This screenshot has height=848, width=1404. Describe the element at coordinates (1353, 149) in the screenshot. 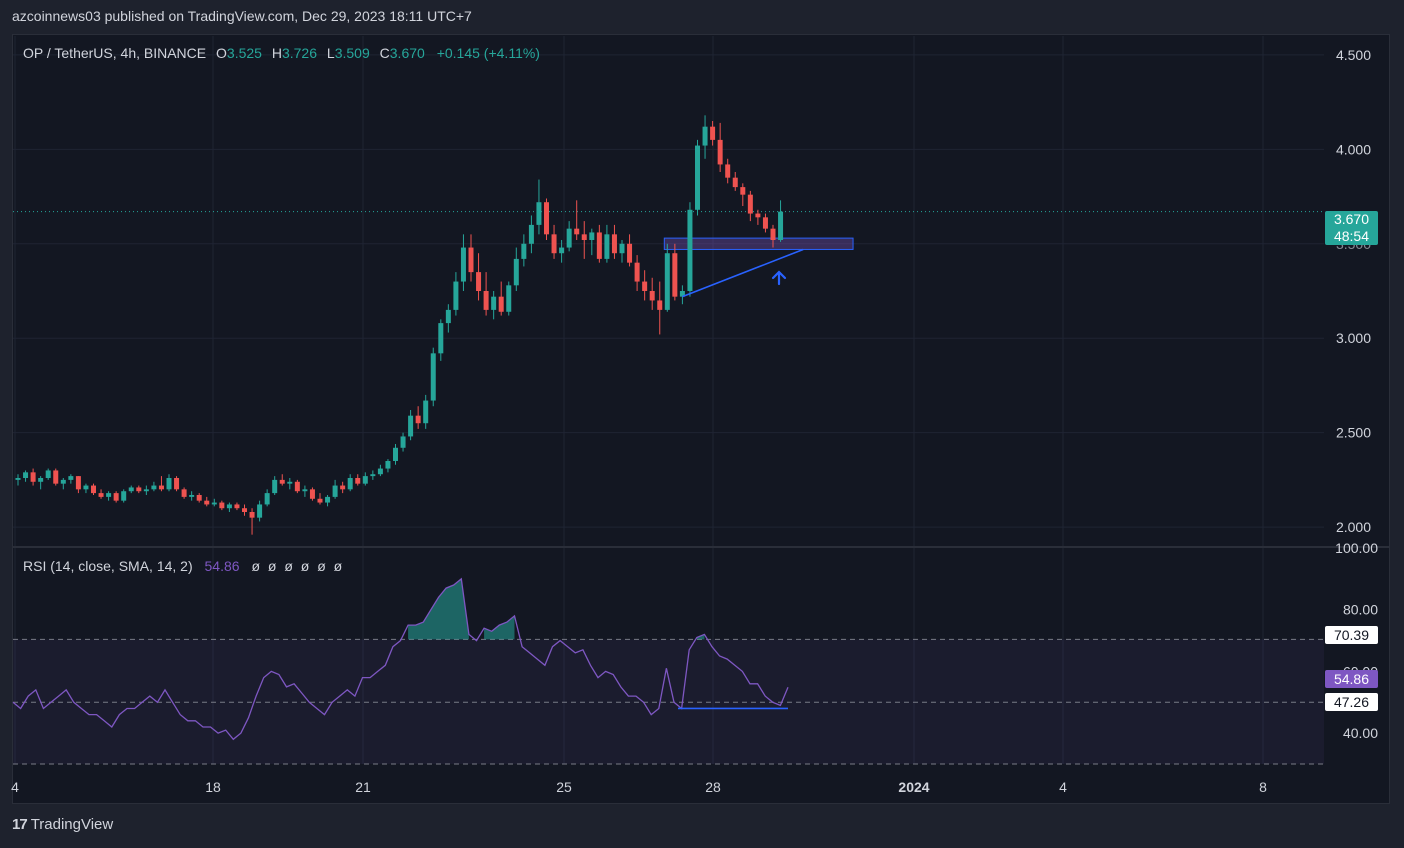

I see `price-axis-label: 4.000` at that location.